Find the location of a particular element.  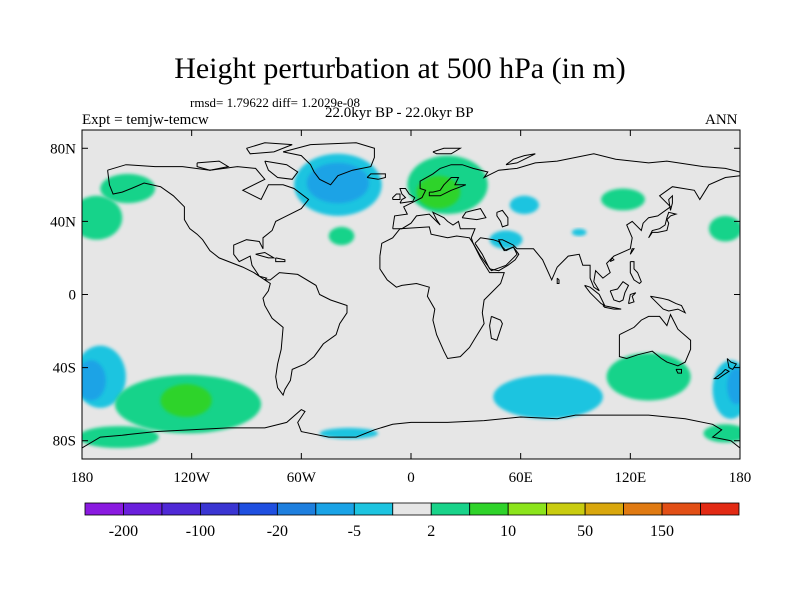

lat-tick-label: 40N is located at coordinates (63, 222).